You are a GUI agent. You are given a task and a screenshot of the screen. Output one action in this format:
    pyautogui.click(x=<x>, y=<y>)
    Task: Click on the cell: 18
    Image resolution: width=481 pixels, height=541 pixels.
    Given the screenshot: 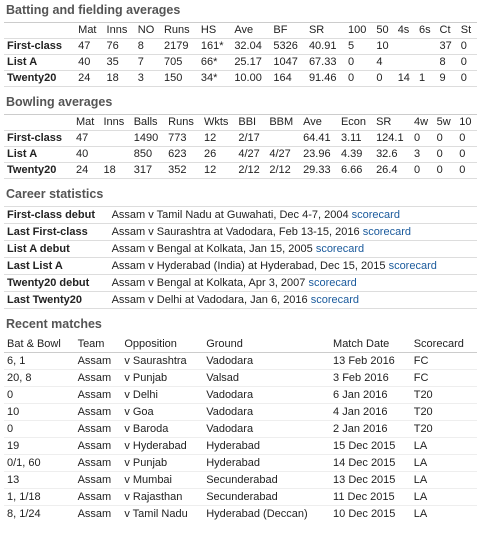 What is the action you would take?
    pyautogui.click(x=115, y=170)
    